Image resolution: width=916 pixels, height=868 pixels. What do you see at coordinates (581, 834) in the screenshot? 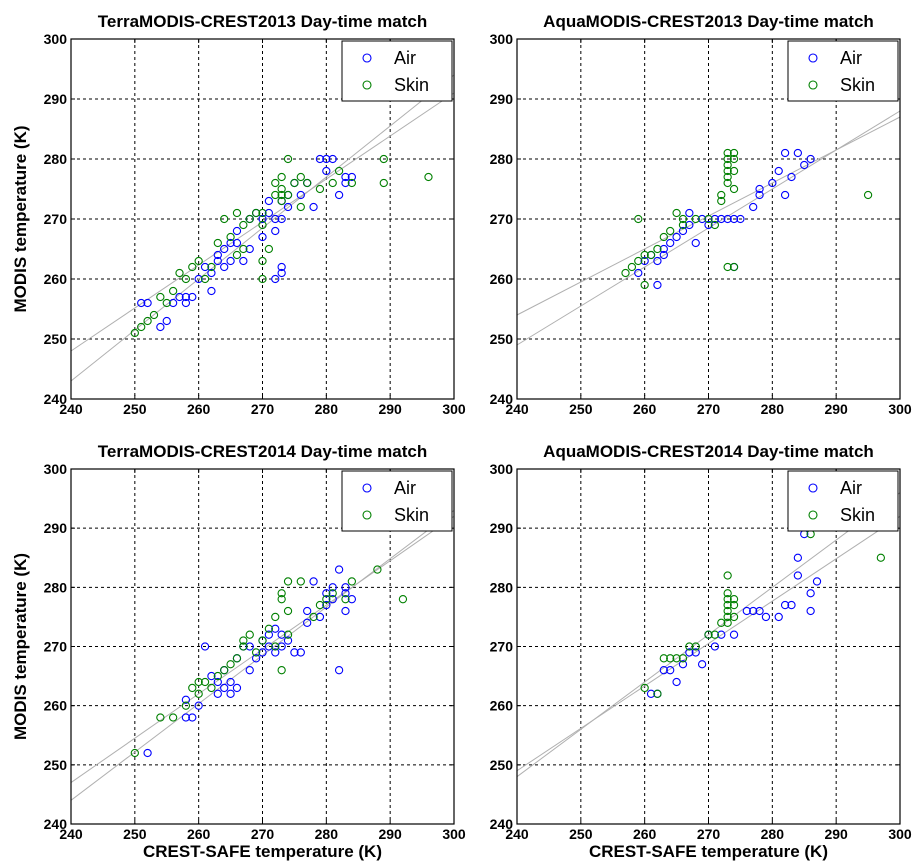
I see `x-tick-label: 250` at bounding box center [581, 834].